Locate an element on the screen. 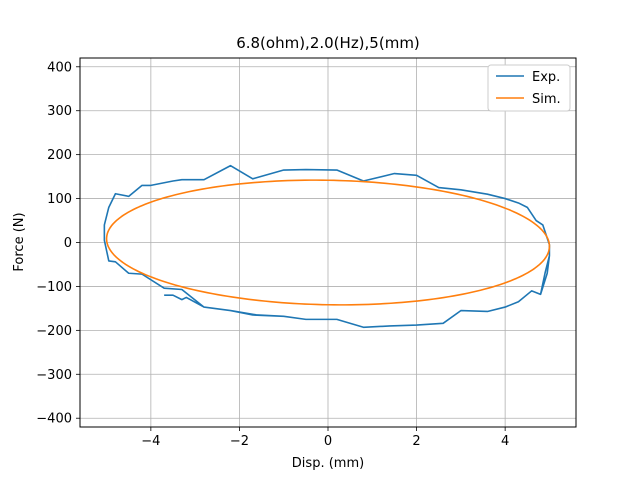  y-tick-label: −300 is located at coordinates (54, 375).